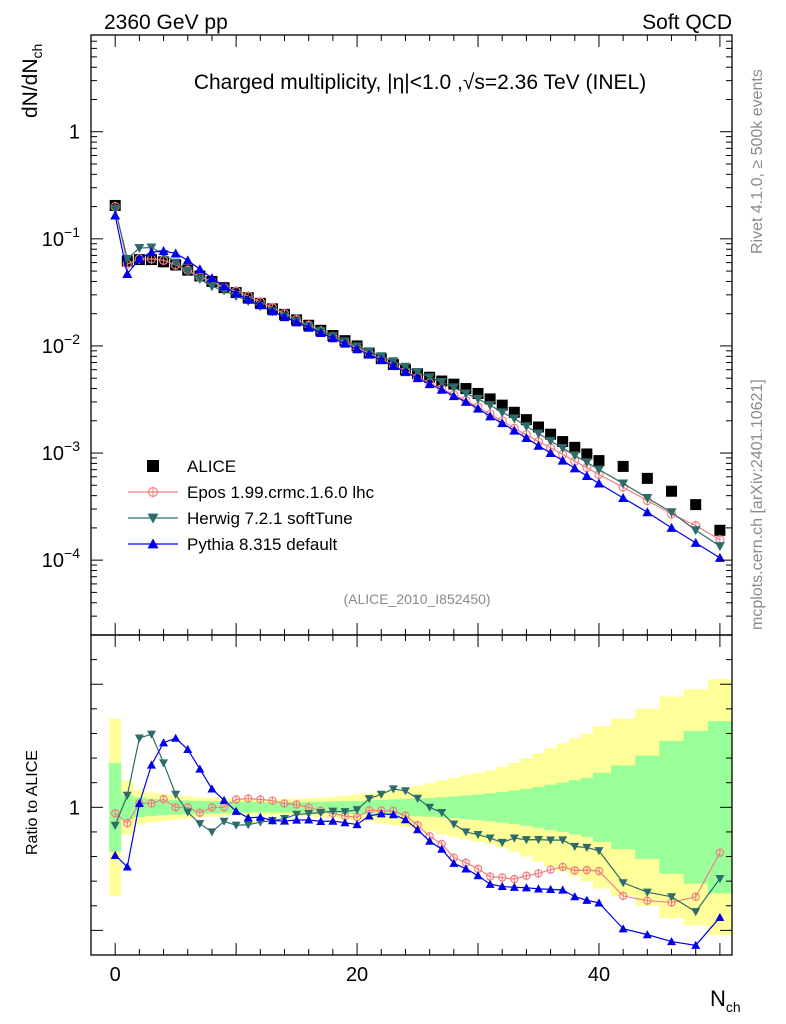 The width and height of the screenshot is (786, 1024). I want to click on y-tick-label: 10⁻⁴, so click(61, 558).